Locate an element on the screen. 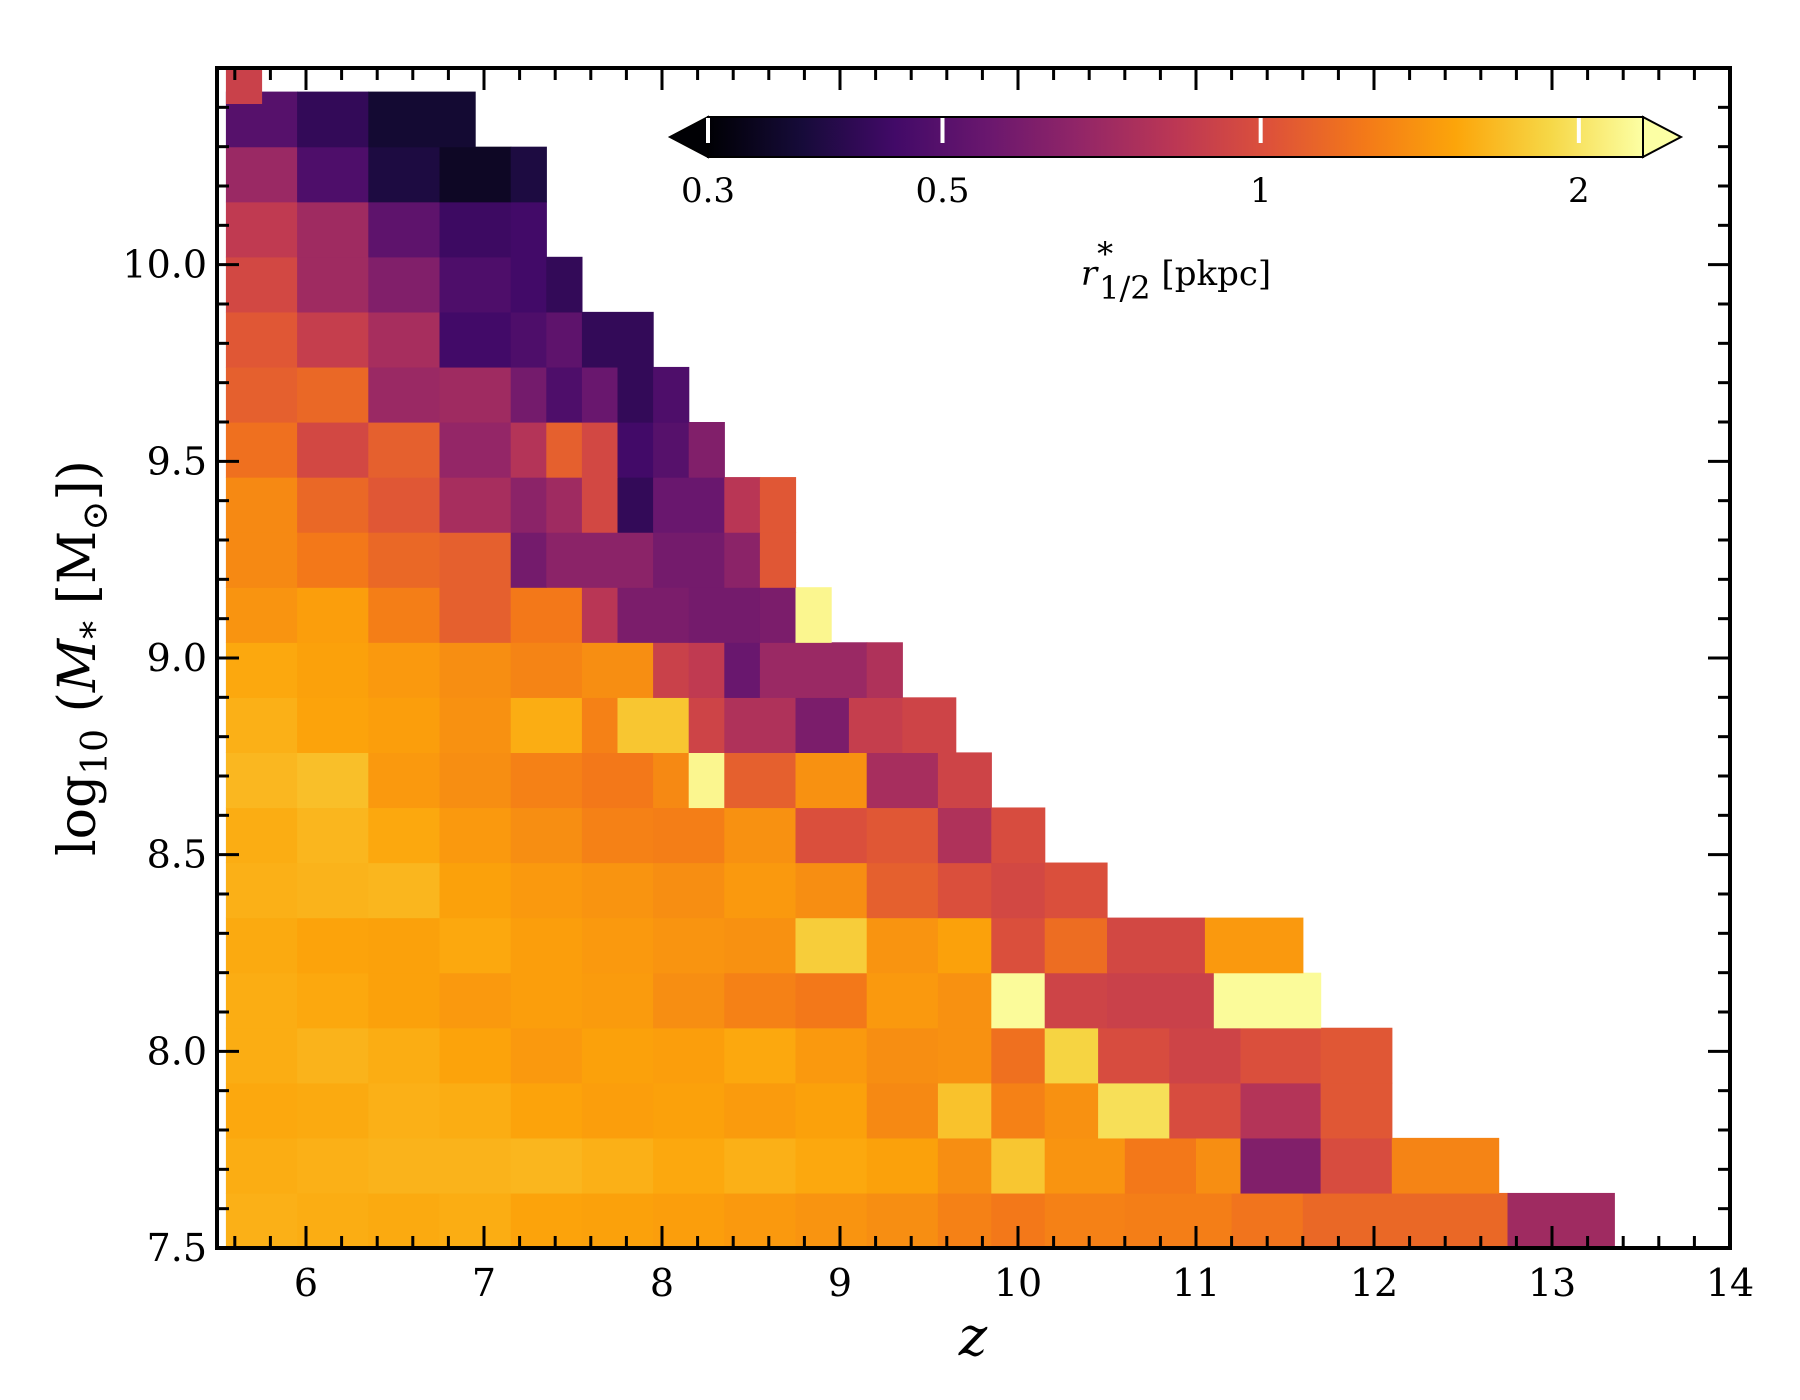  colorbar-ticks is located at coordinates (1143, 130).